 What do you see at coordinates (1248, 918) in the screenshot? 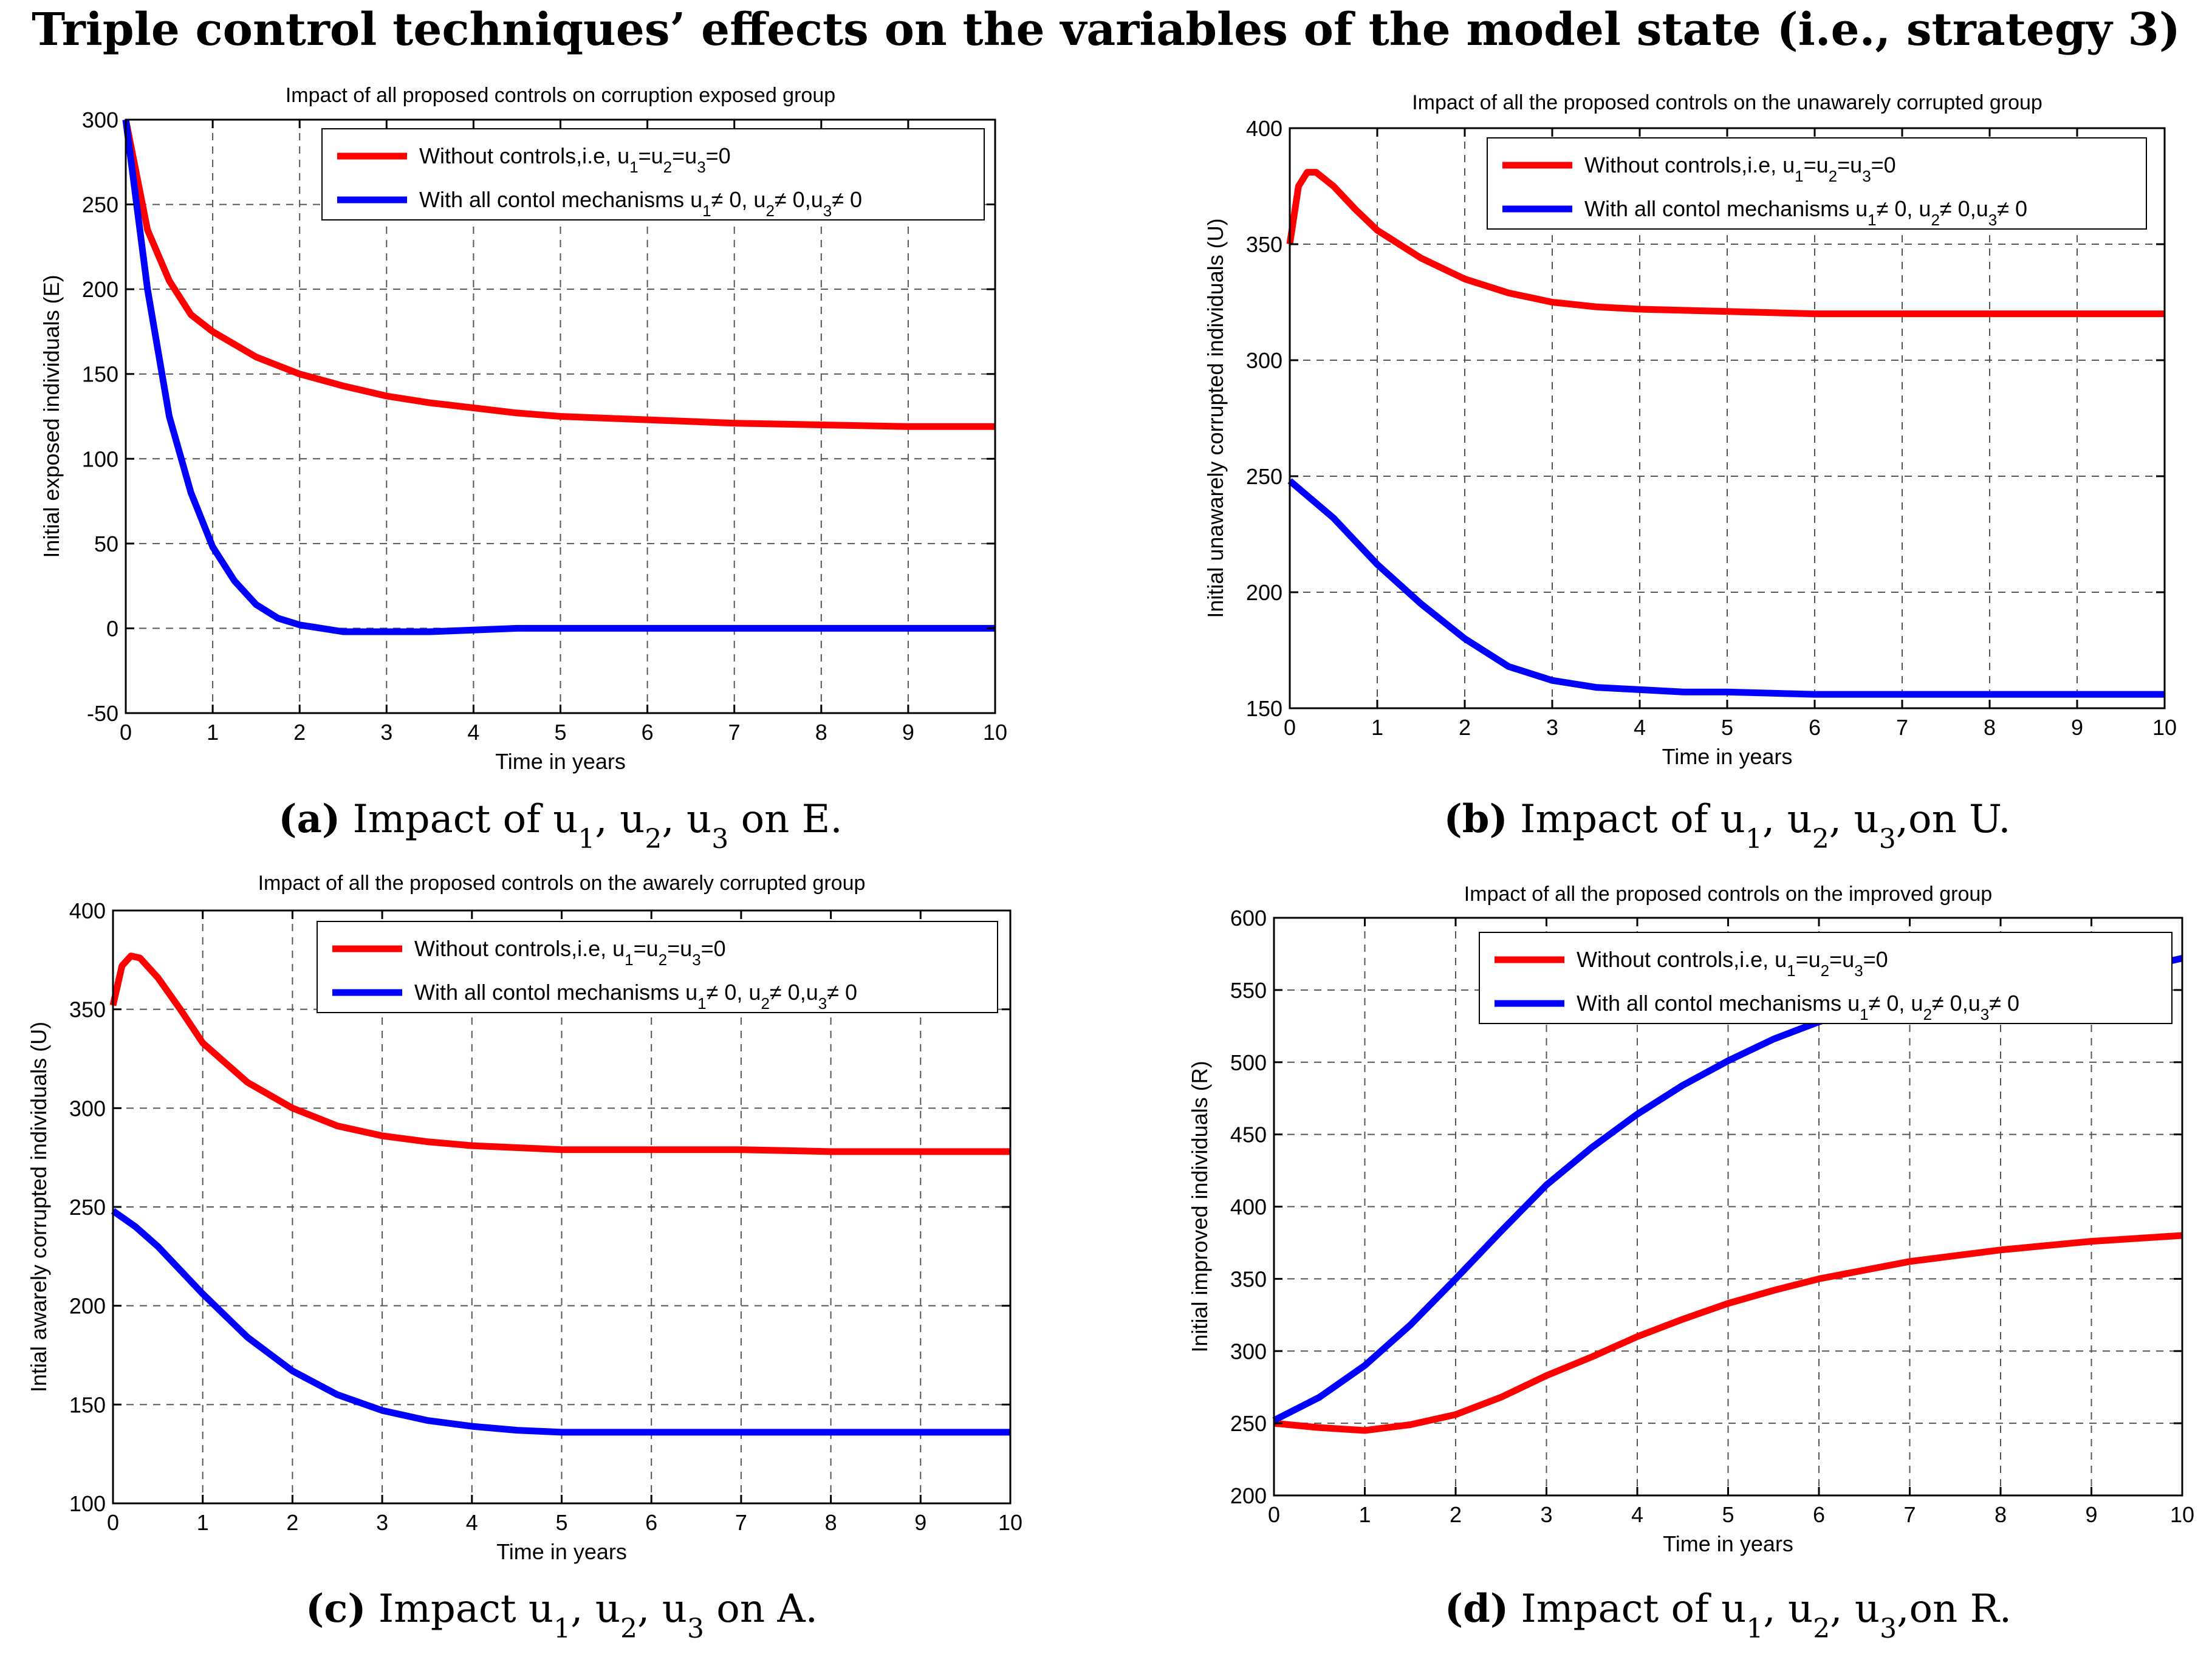
I see `y-tick-label: 600` at bounding box center [1248, 918].